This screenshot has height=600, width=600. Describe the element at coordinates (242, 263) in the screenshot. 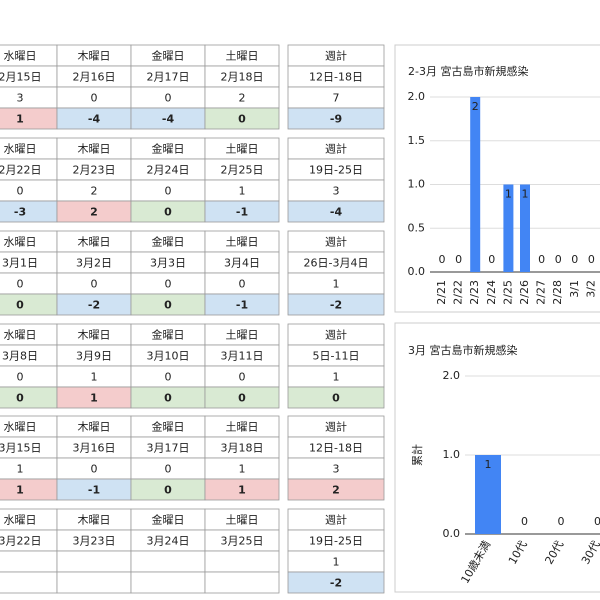

I see `date: 3月4日` at that location.